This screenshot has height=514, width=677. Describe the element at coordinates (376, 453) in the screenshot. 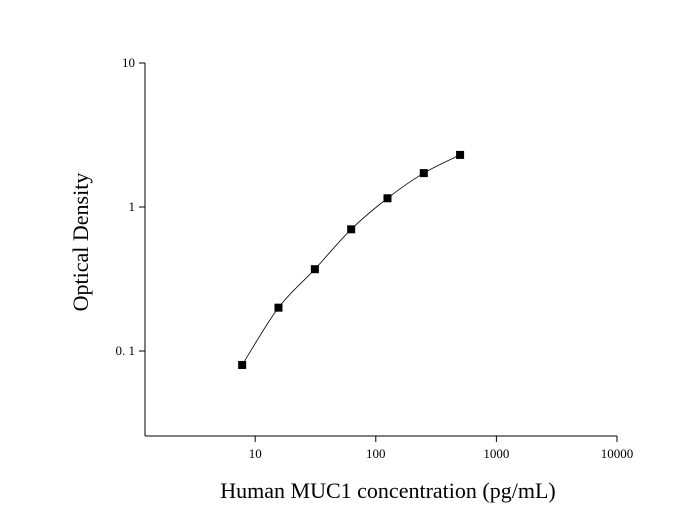

I see `x-tick-label: 100` at that location.